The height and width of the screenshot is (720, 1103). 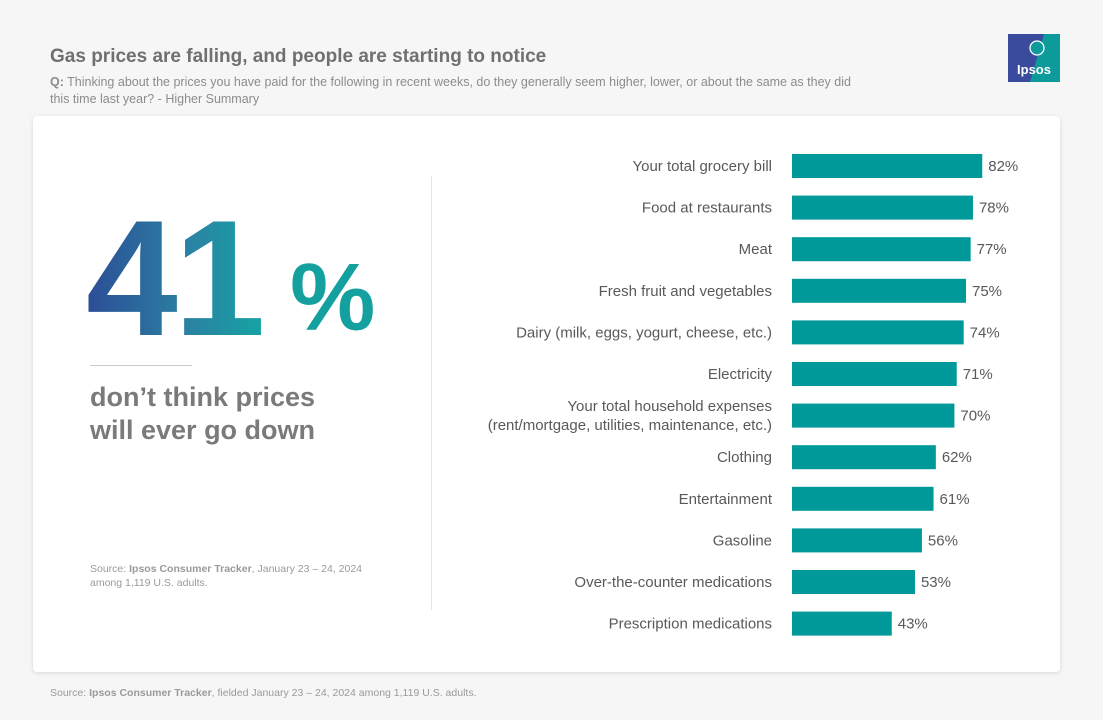 What do you see at coordinates (240, 414) in the screenshot?
I see `tagline: don’t think prices will ever go down` at bounding box center [240, 414].